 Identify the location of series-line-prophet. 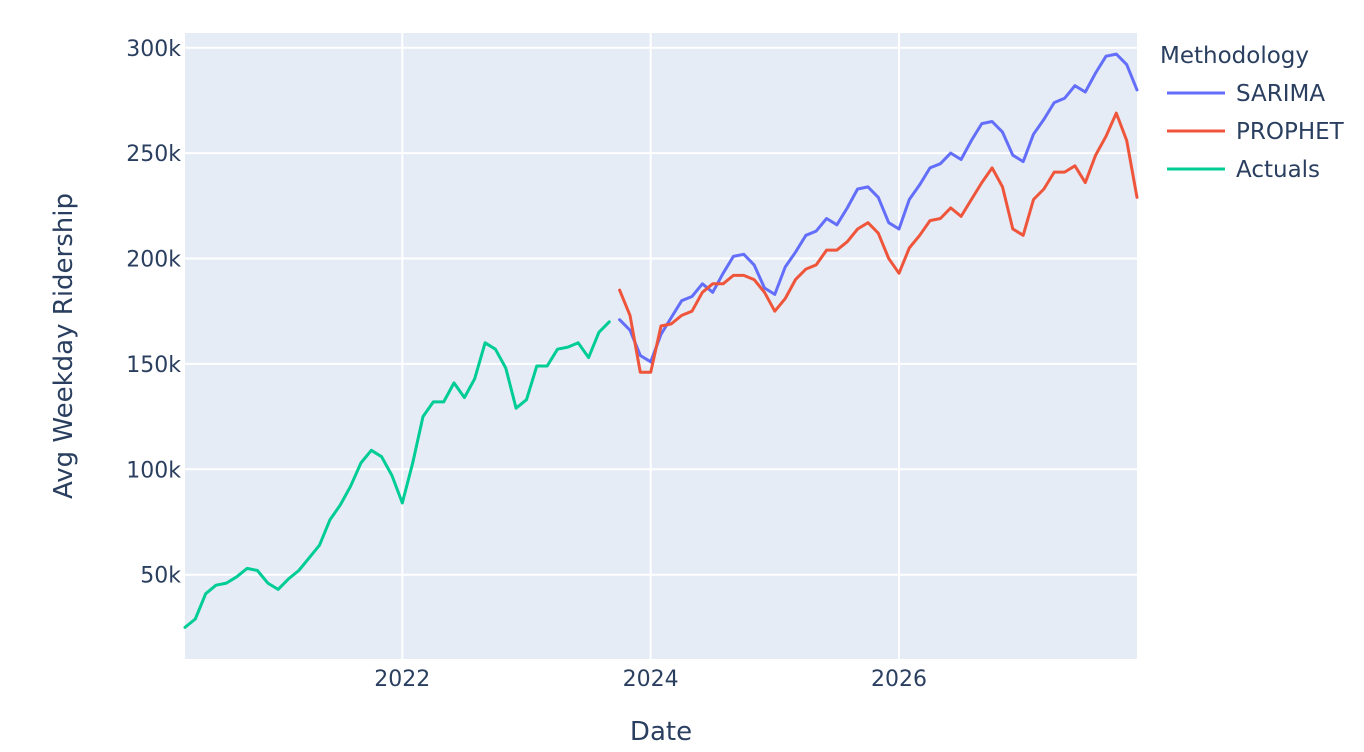
(878, 242).